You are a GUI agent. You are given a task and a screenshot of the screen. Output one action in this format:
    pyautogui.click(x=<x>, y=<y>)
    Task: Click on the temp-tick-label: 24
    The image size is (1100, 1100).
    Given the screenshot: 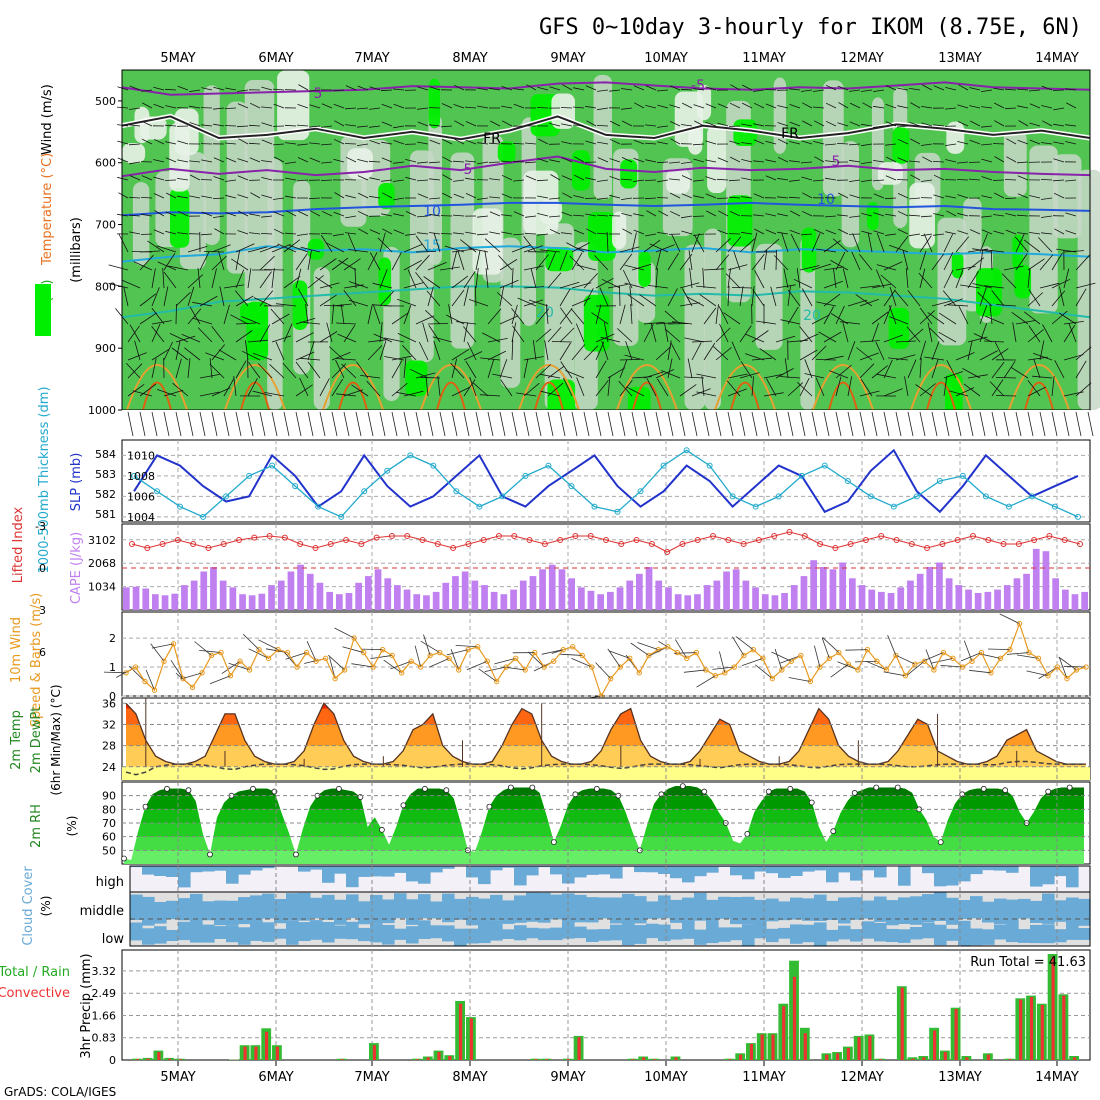 What is the action you would take?
    pyautogui.click(x=109, y=767)
    